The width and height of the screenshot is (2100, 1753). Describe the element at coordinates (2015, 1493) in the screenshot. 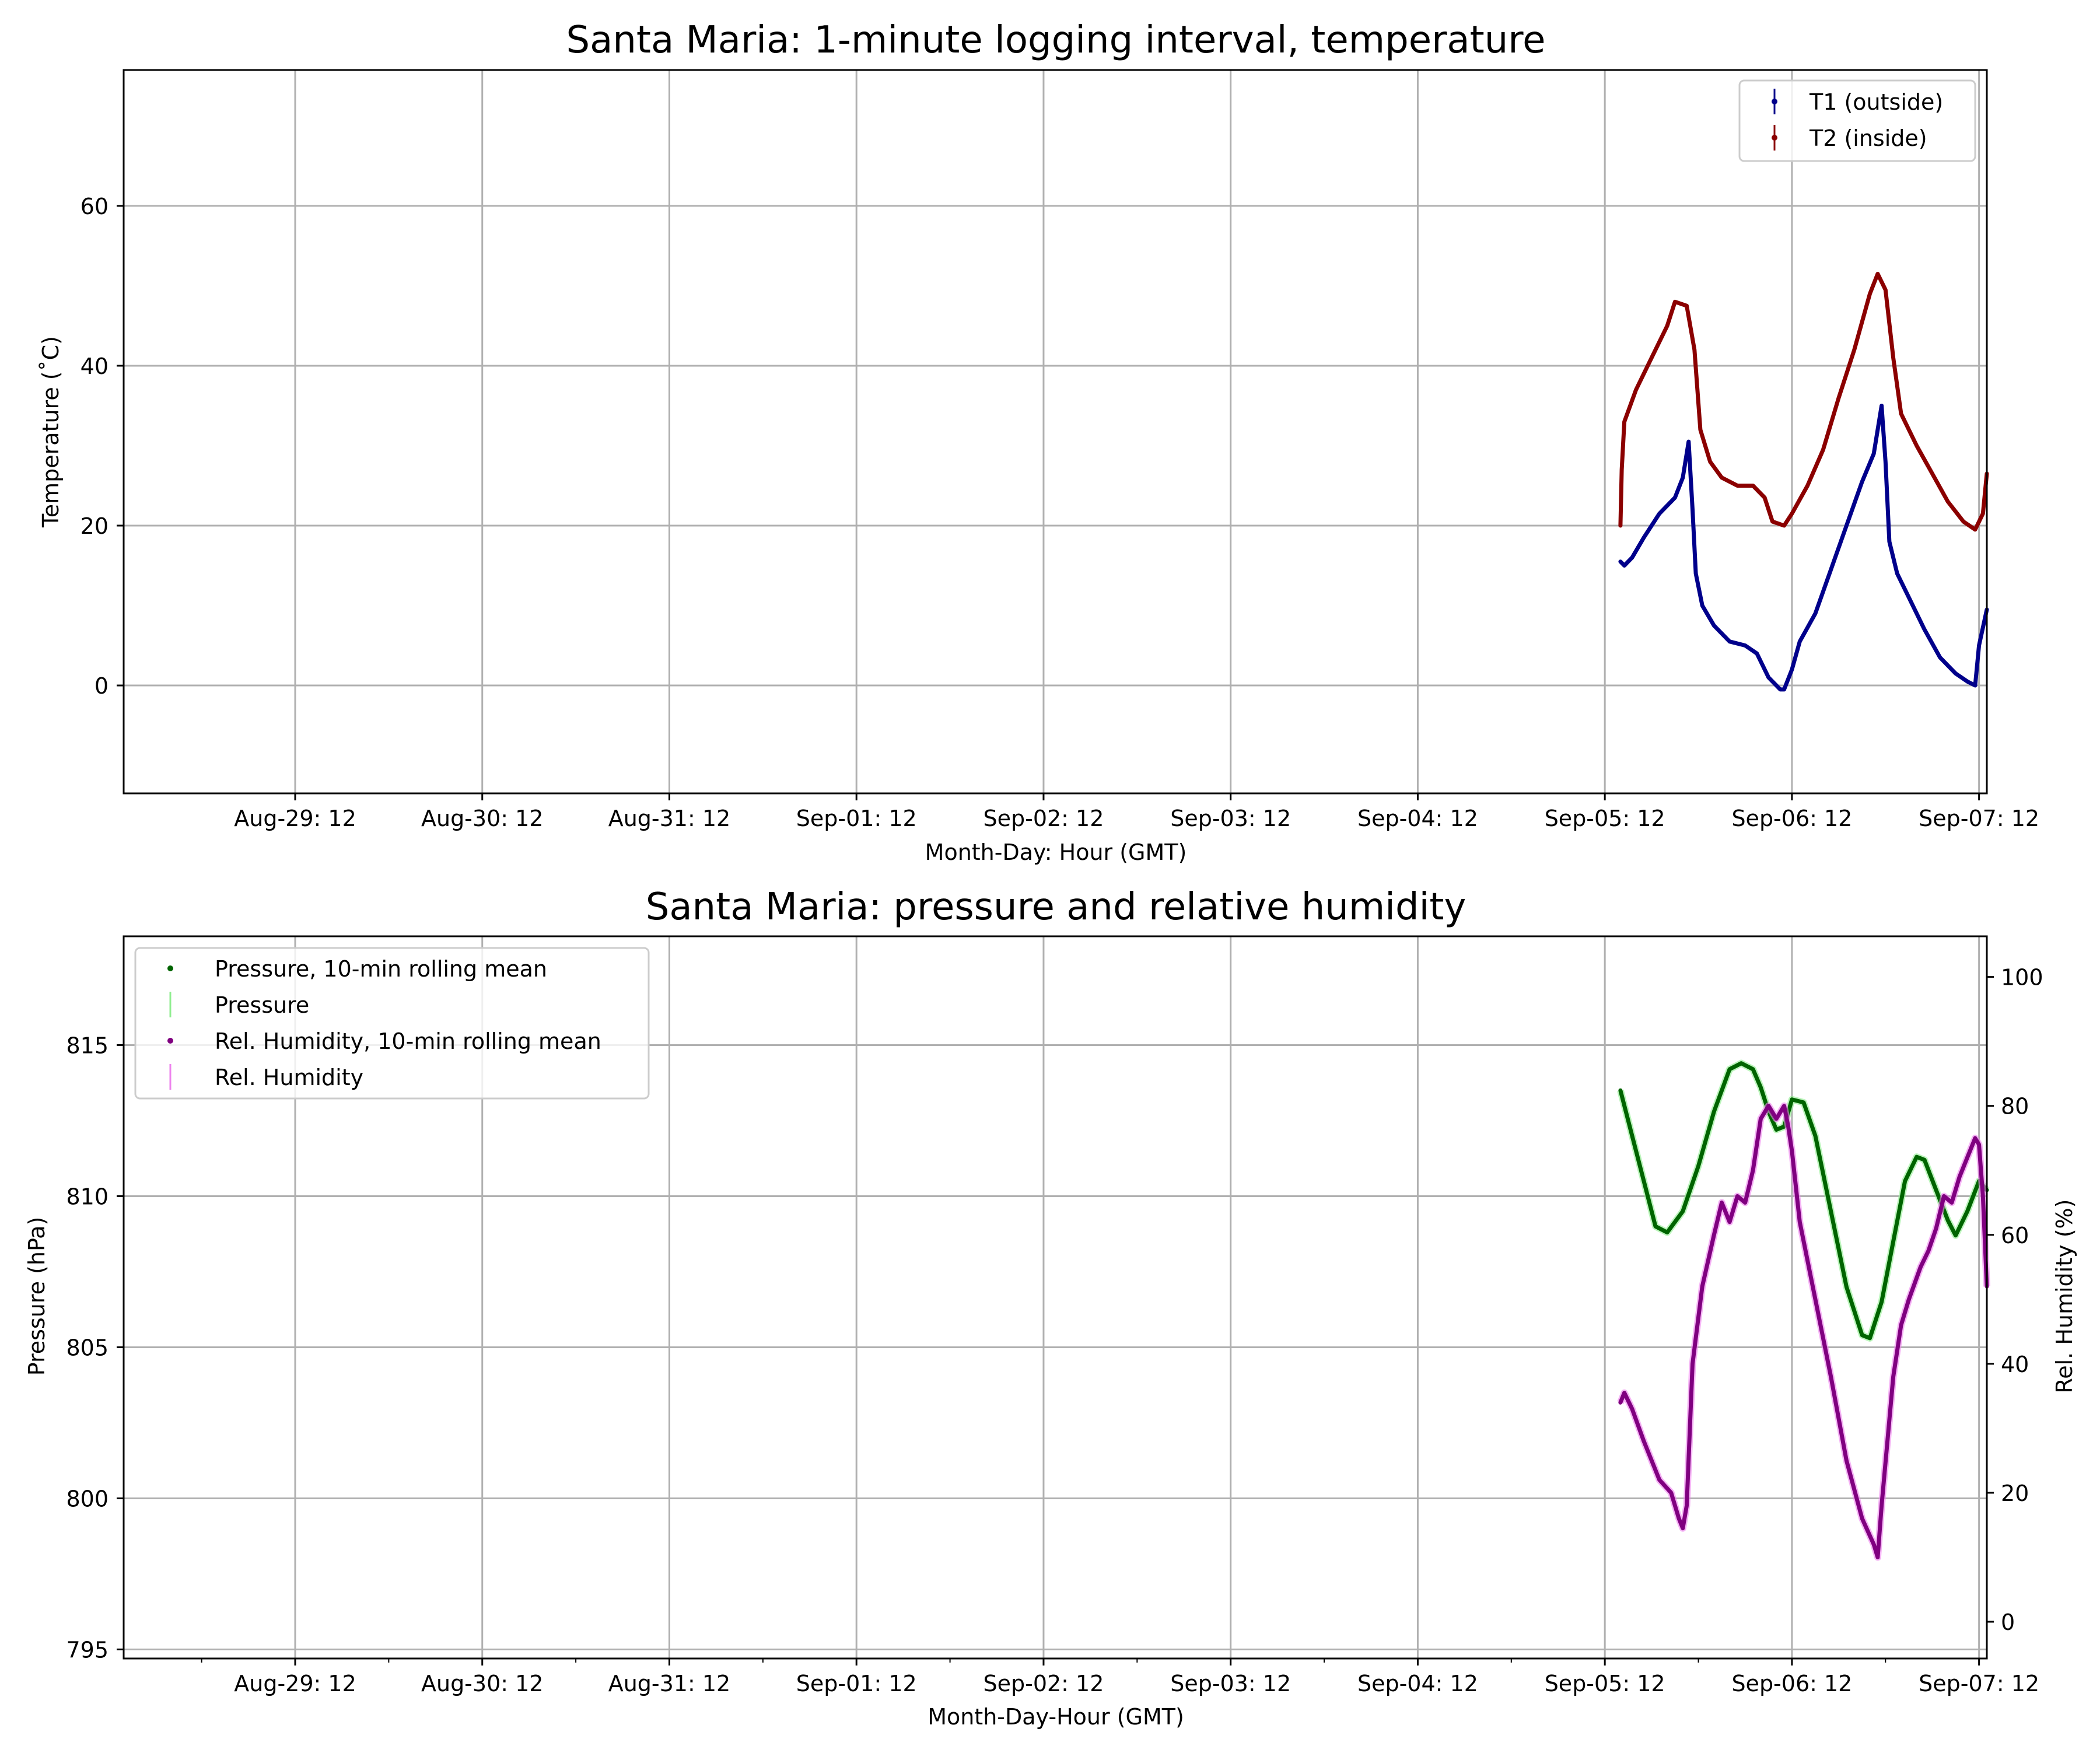

I see `y-right-tick-label: 20` at that location.